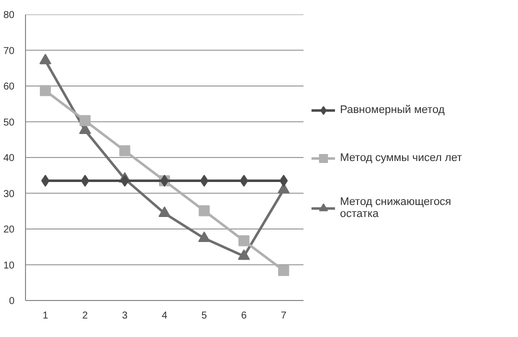  Describe the element at coordinates (125, 316) in the screenshot. I see `x-tick-label: 3` at that location.